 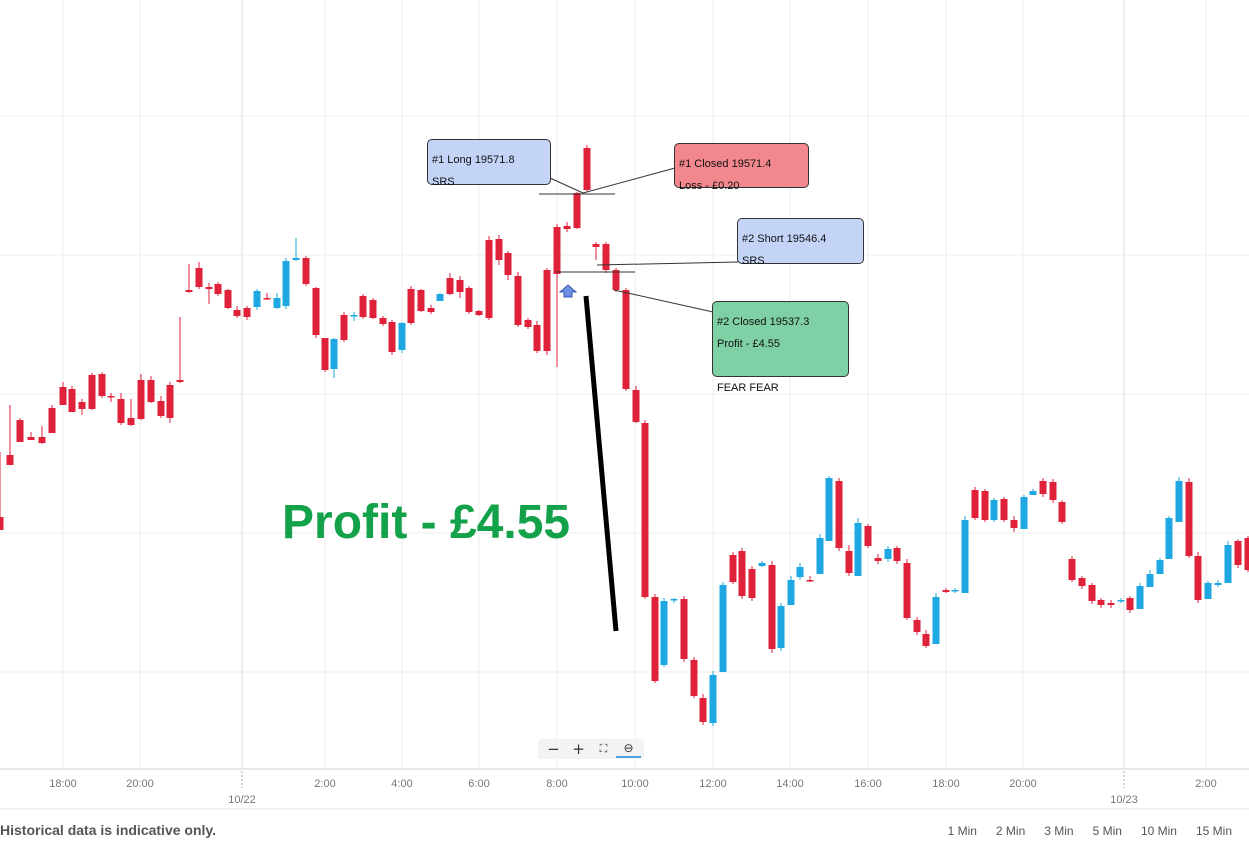 What do you see at coordinates (748, 388) in the screenshot?
I see `annotation-line: FEAR FEAR` at bounding box center [748, 388].